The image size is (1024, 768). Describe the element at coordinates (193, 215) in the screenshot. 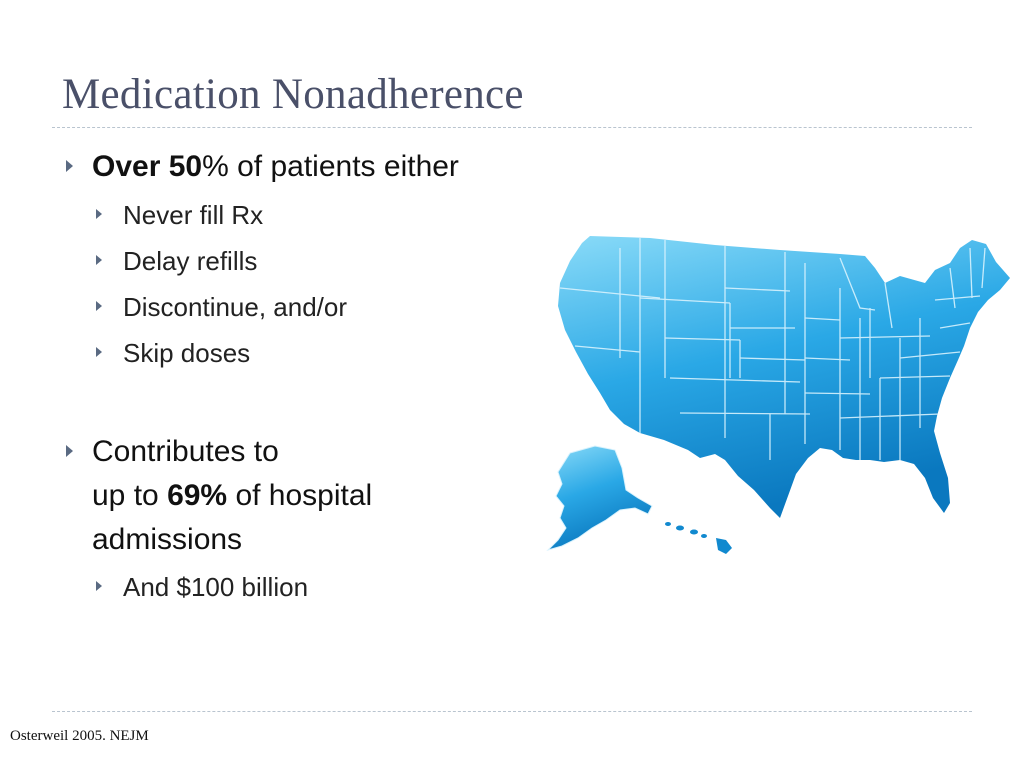

I see `subitem-label: Never fill Rx` at that location.